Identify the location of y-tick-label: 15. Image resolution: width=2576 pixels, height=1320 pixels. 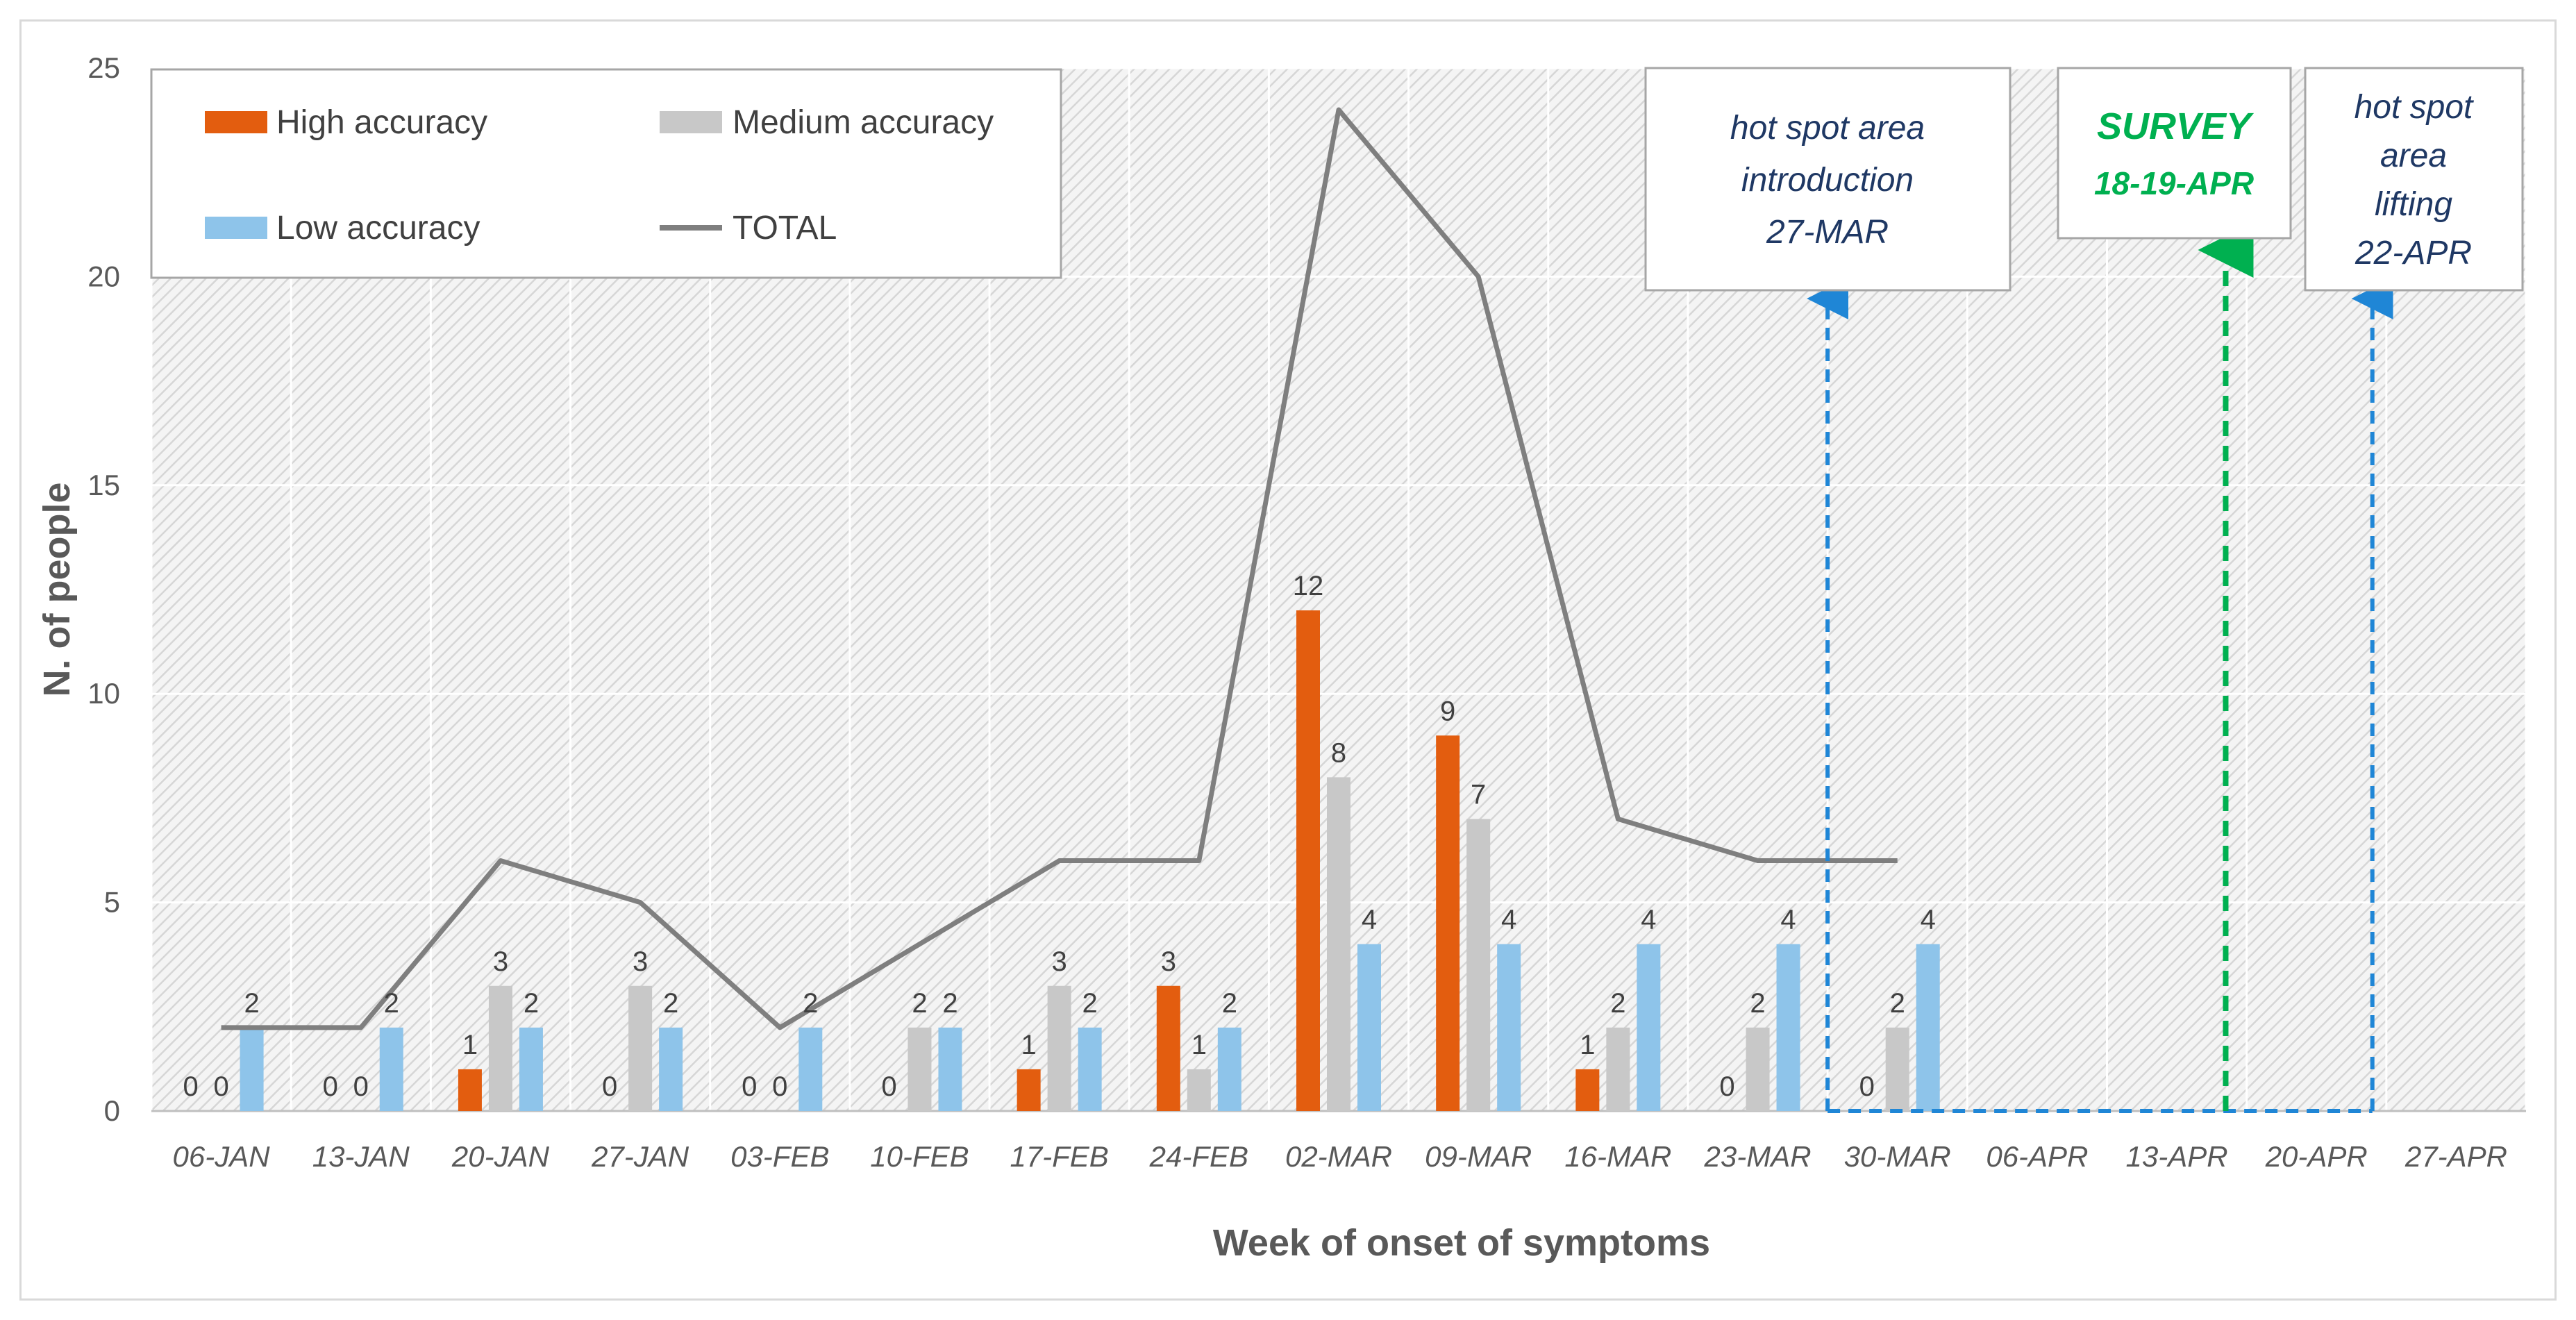
(103, 485).